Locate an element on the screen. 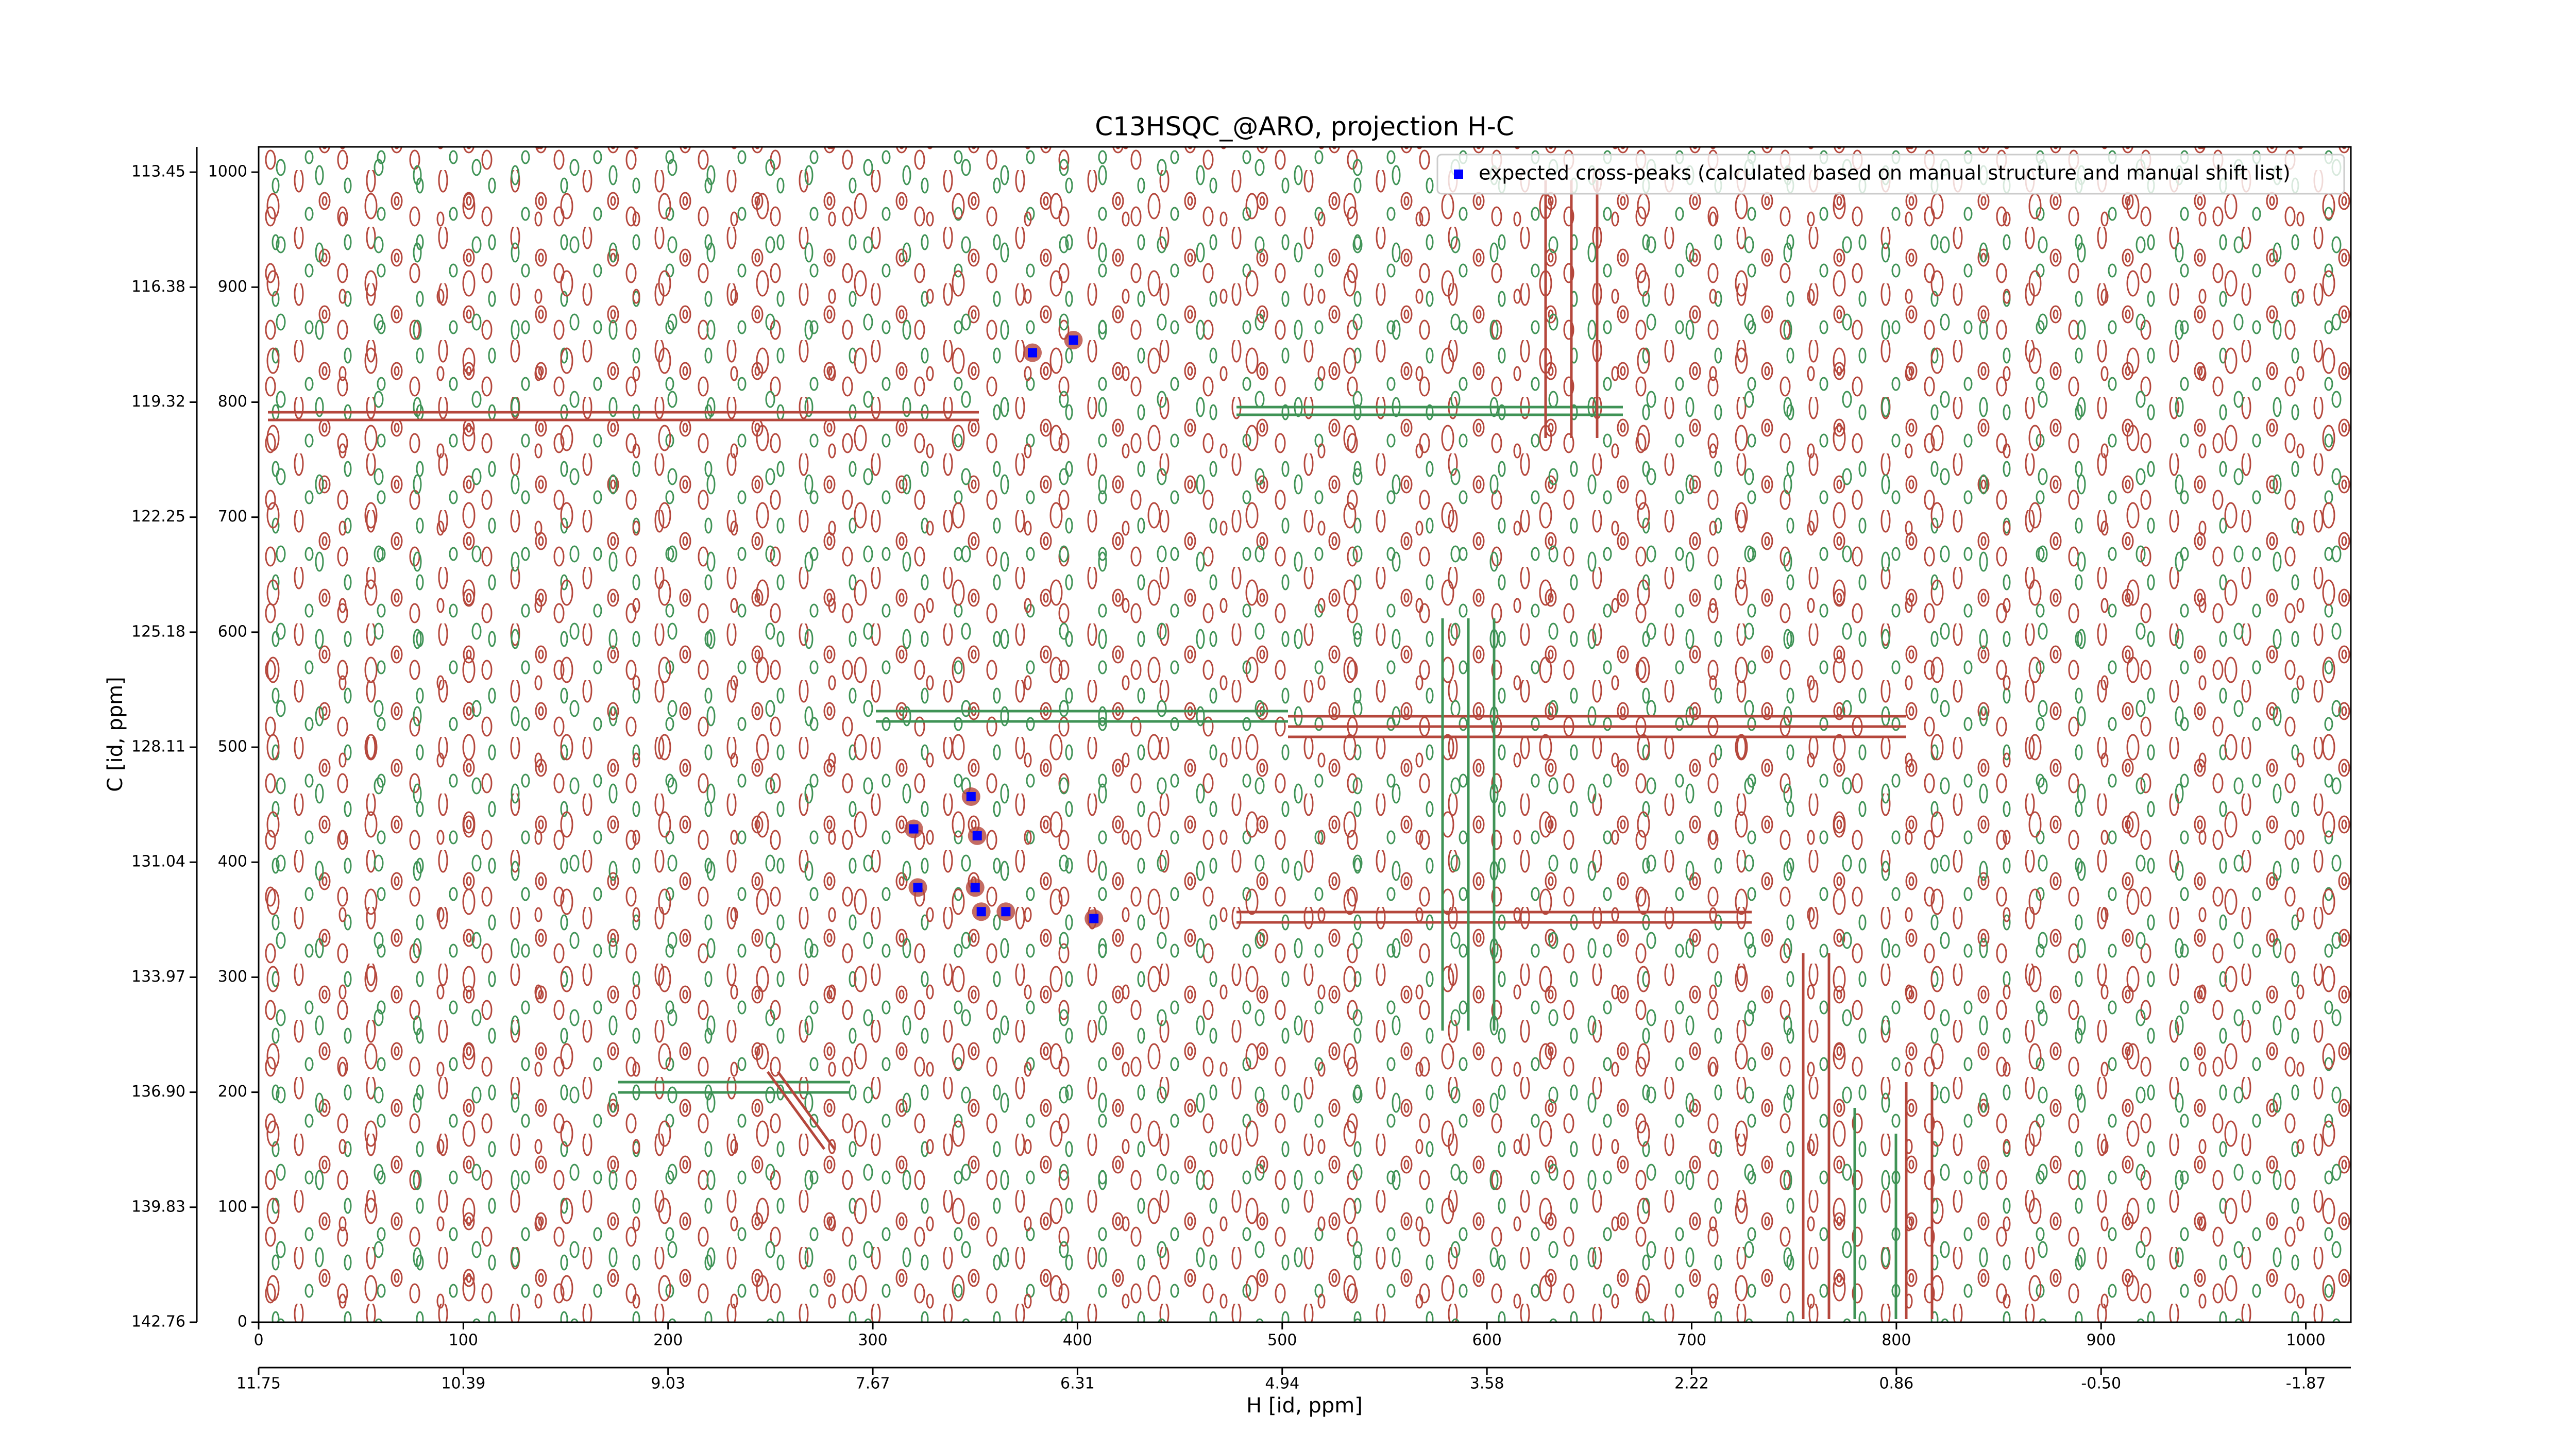 This screenshot has width=2576, height=1449. x-tick-label: 1000 is located at coordinates (2305, 1341).